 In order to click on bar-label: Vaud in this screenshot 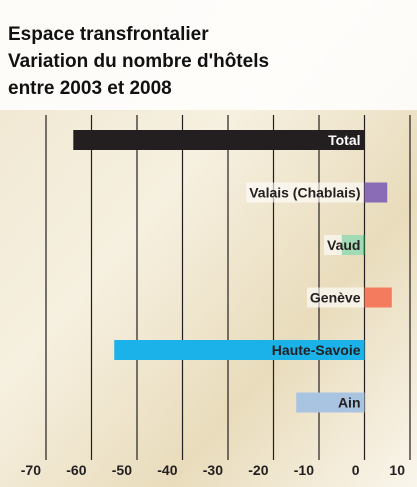, I will do `click(343, 245)`.